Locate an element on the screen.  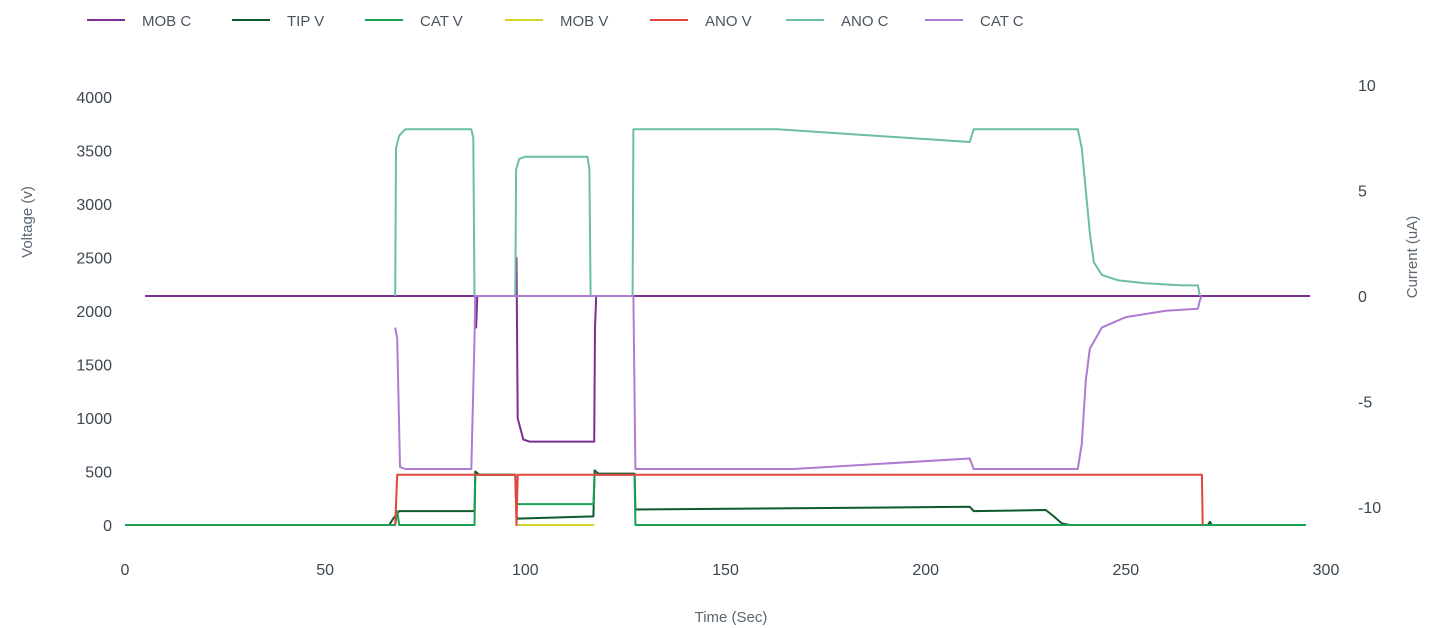
y-left-tick-label: 3500 is located at coordinates (94, 152).